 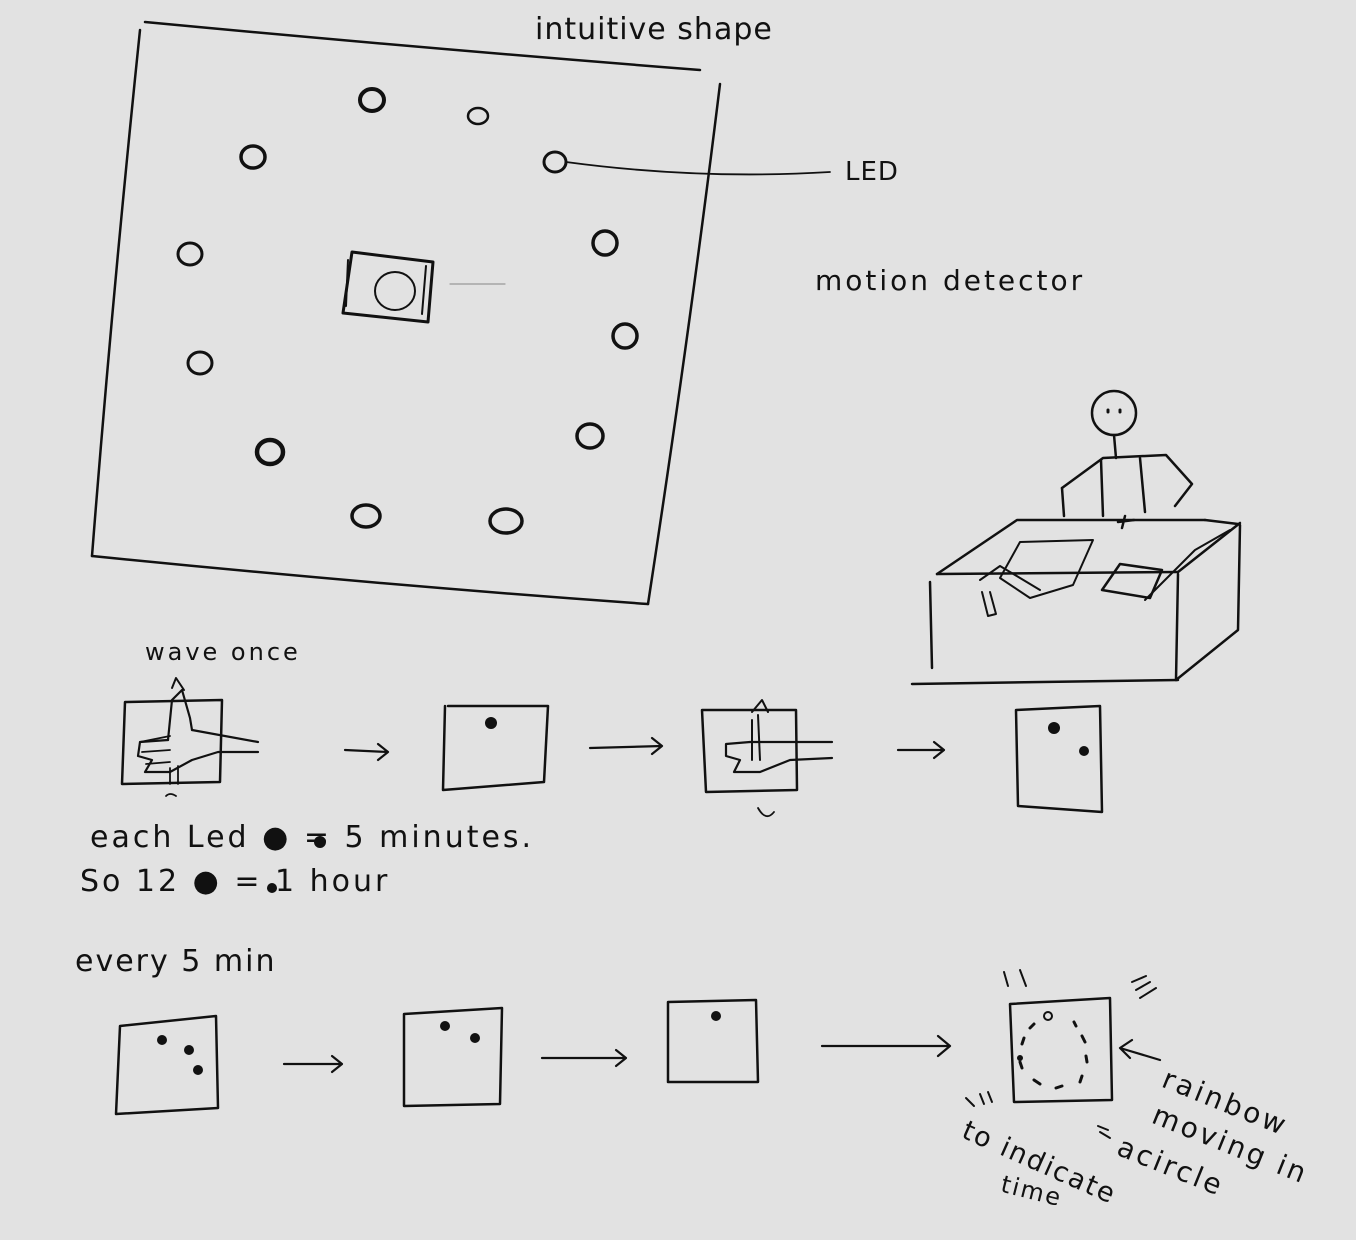 What do you see at coordinates (698, 168) in the screenshot?
I see `led-leader-line` at bounding box center [698, 168].